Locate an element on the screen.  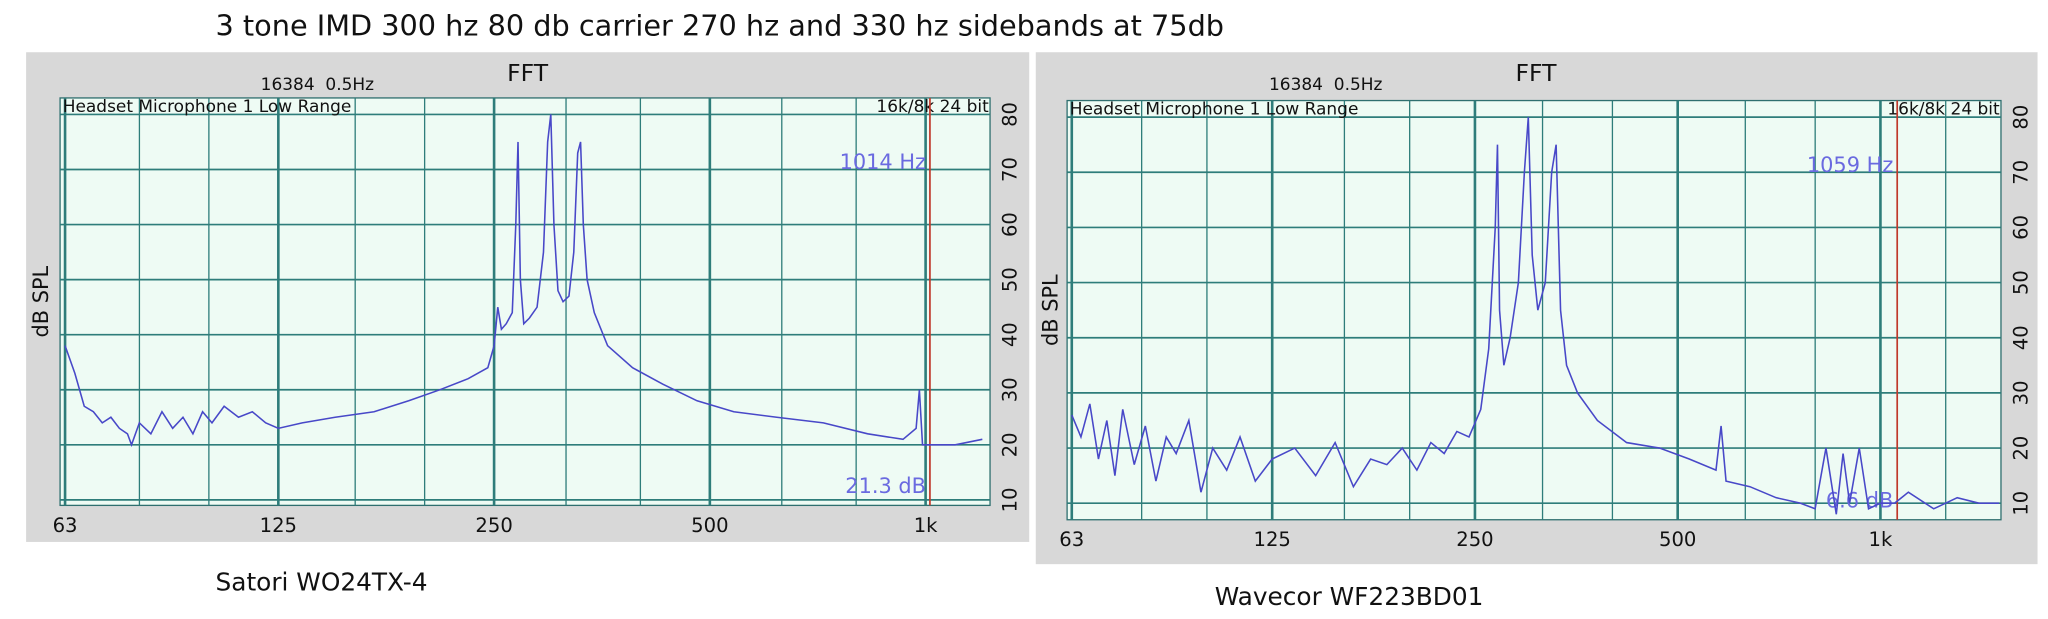
cursor-level-label: 21.3 dB is located at coordinates (885, 486).